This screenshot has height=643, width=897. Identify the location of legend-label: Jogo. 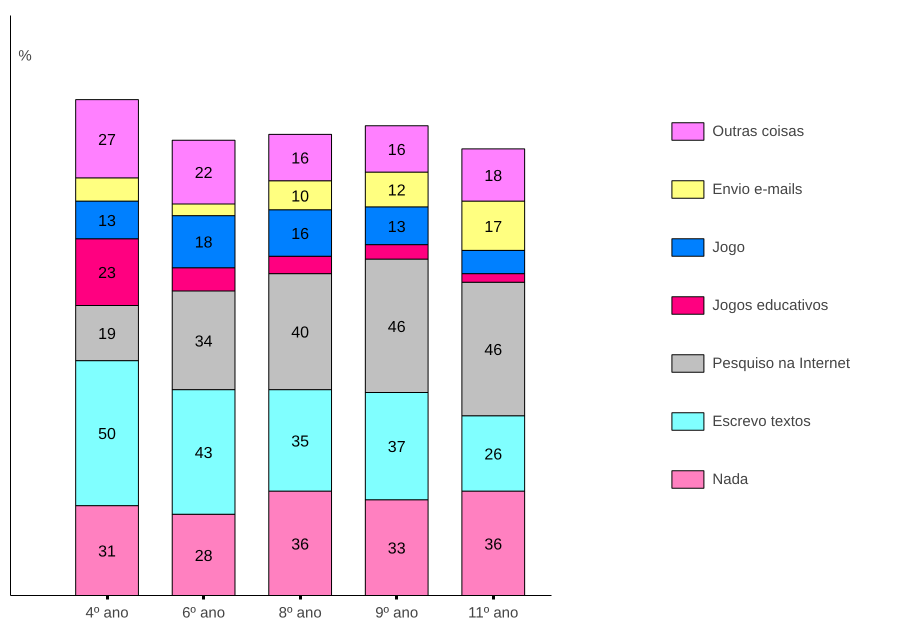
(728, 248).